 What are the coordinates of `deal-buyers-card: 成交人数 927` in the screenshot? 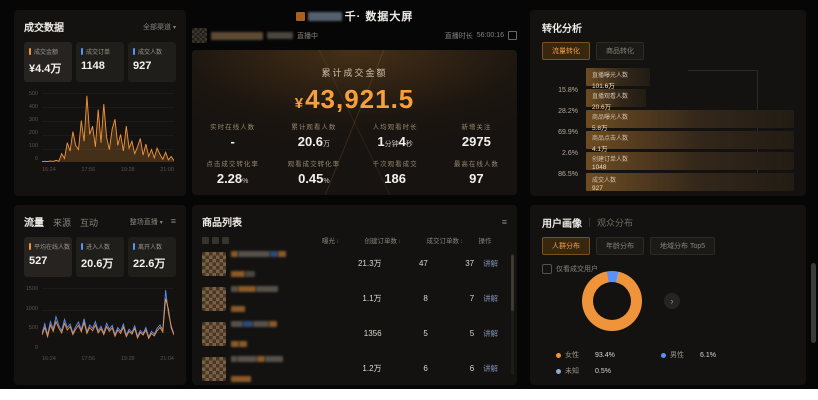 It's located at (152, 62).